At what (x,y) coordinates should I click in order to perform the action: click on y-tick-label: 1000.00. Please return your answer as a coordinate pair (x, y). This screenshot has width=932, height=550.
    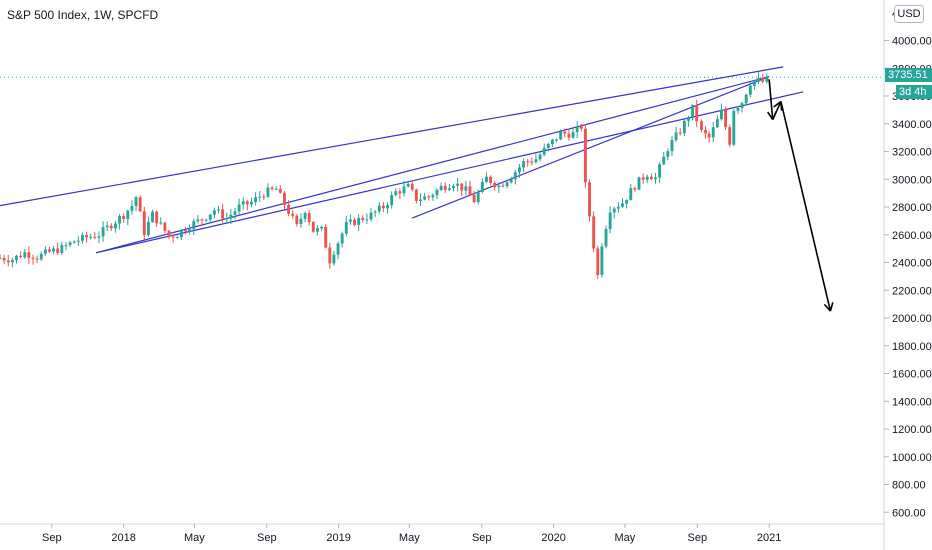
    Looking at the image, I should click on (912, 458).